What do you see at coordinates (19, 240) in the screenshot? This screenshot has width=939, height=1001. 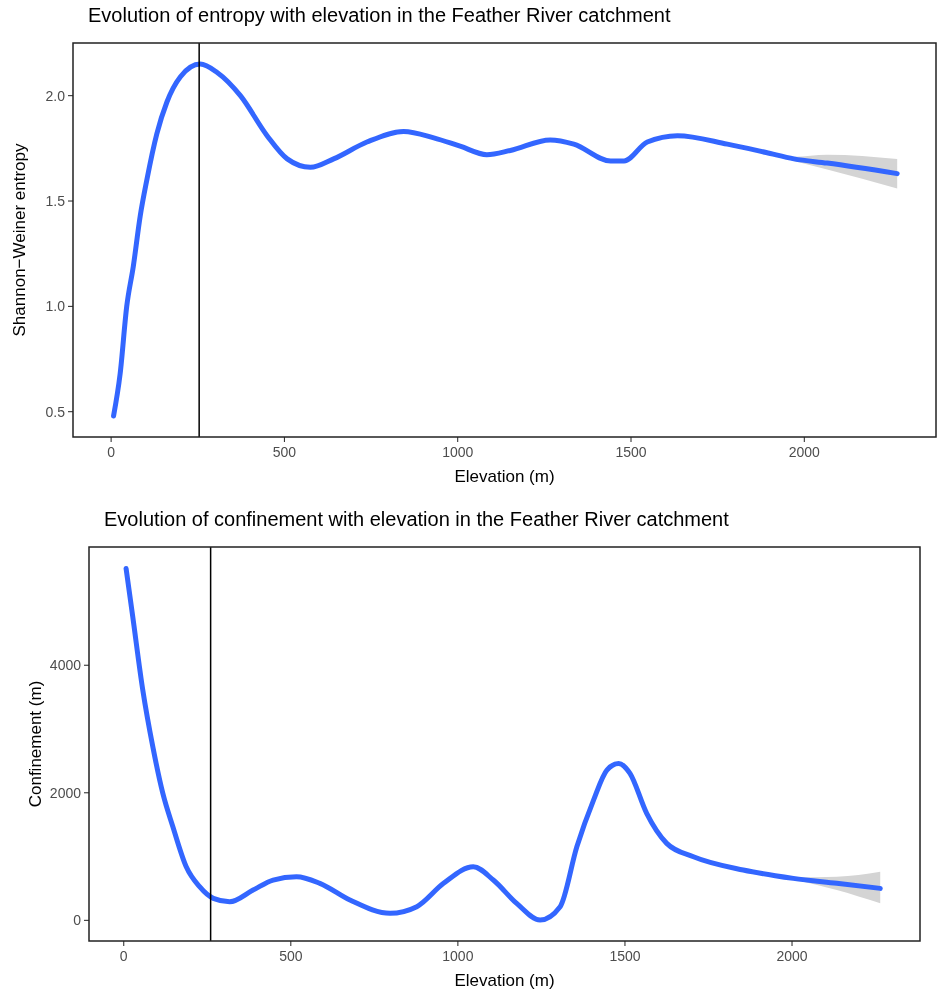 I see `y-axis-title: Shannon−Weiner entropy` at bounding box center [19, 240].